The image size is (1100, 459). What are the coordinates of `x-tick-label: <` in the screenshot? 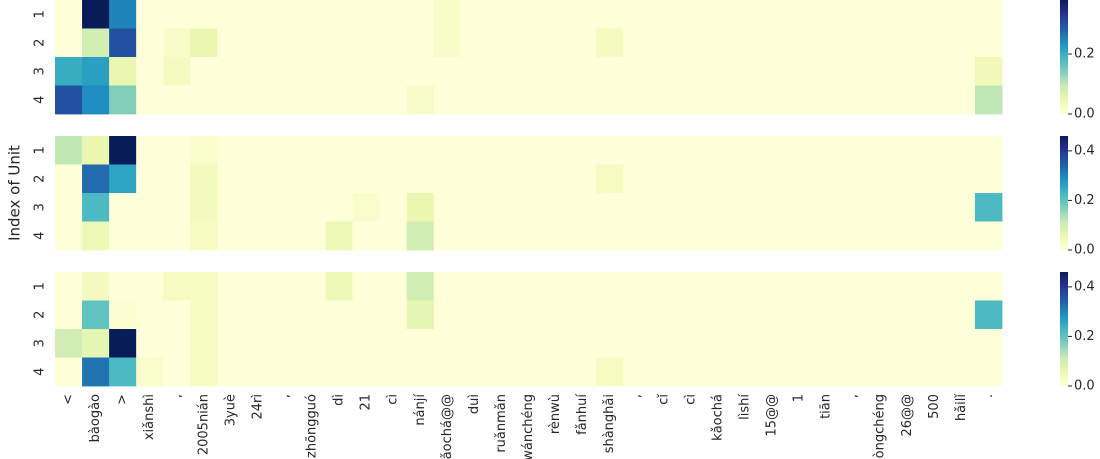 It's located at (68, 399).